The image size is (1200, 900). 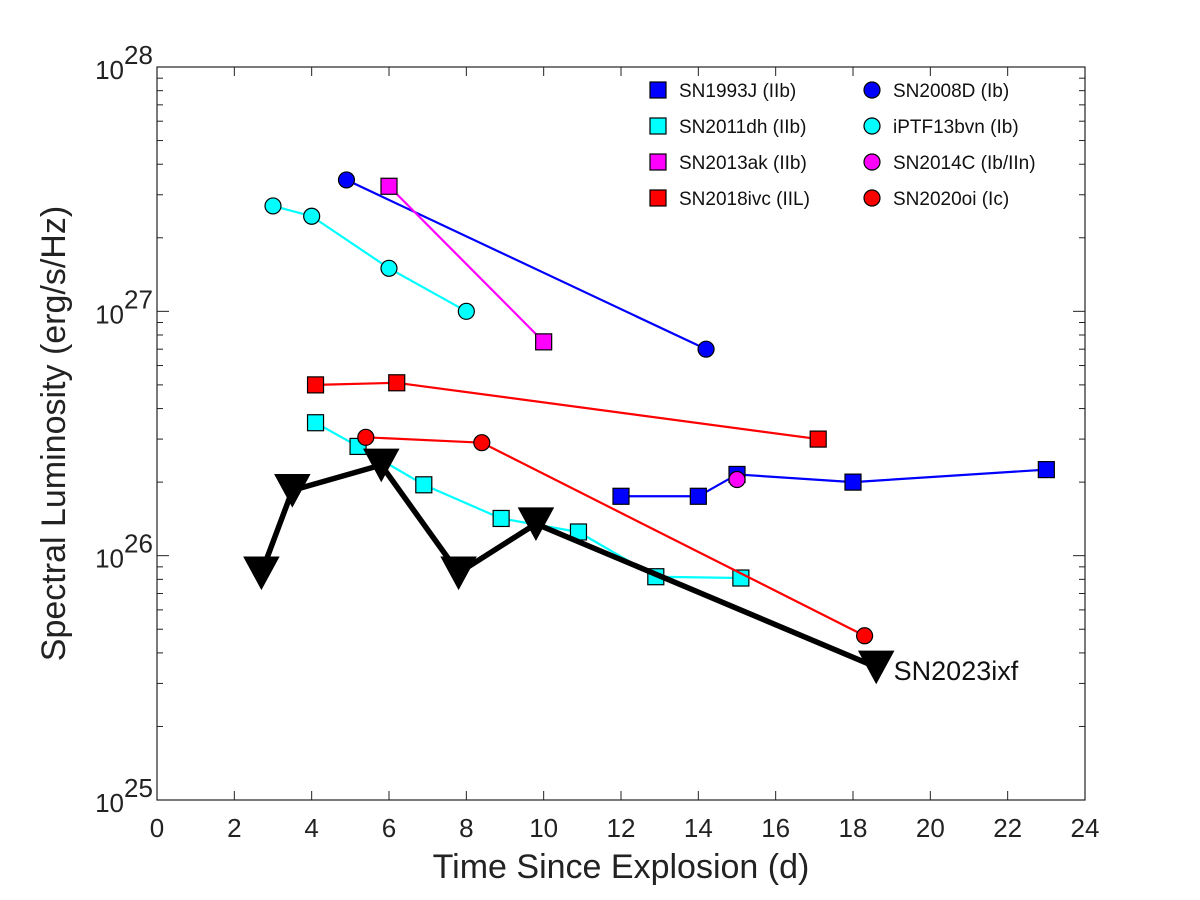 I want to click on x-tick-label: 24, so click(x=1085, y=828).